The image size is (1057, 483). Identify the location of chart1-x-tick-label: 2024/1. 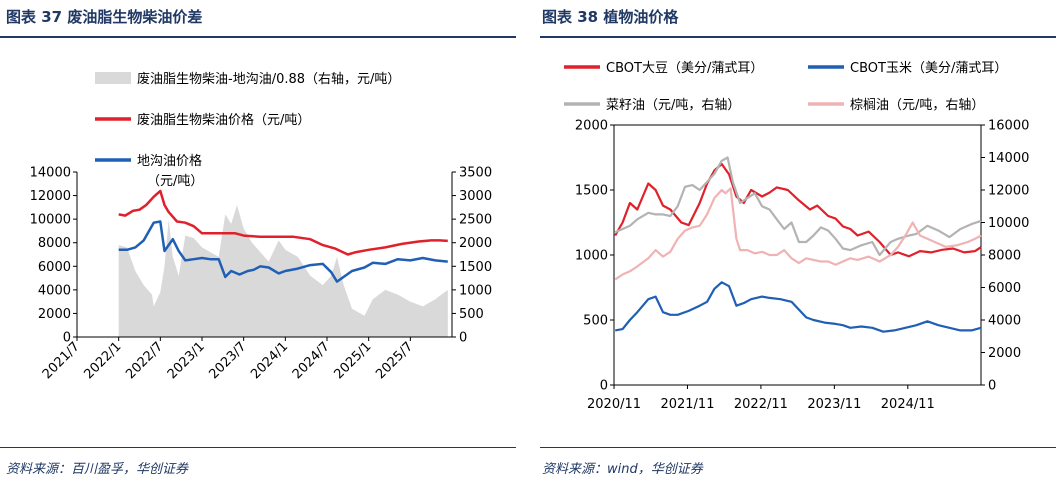
(269, 360).